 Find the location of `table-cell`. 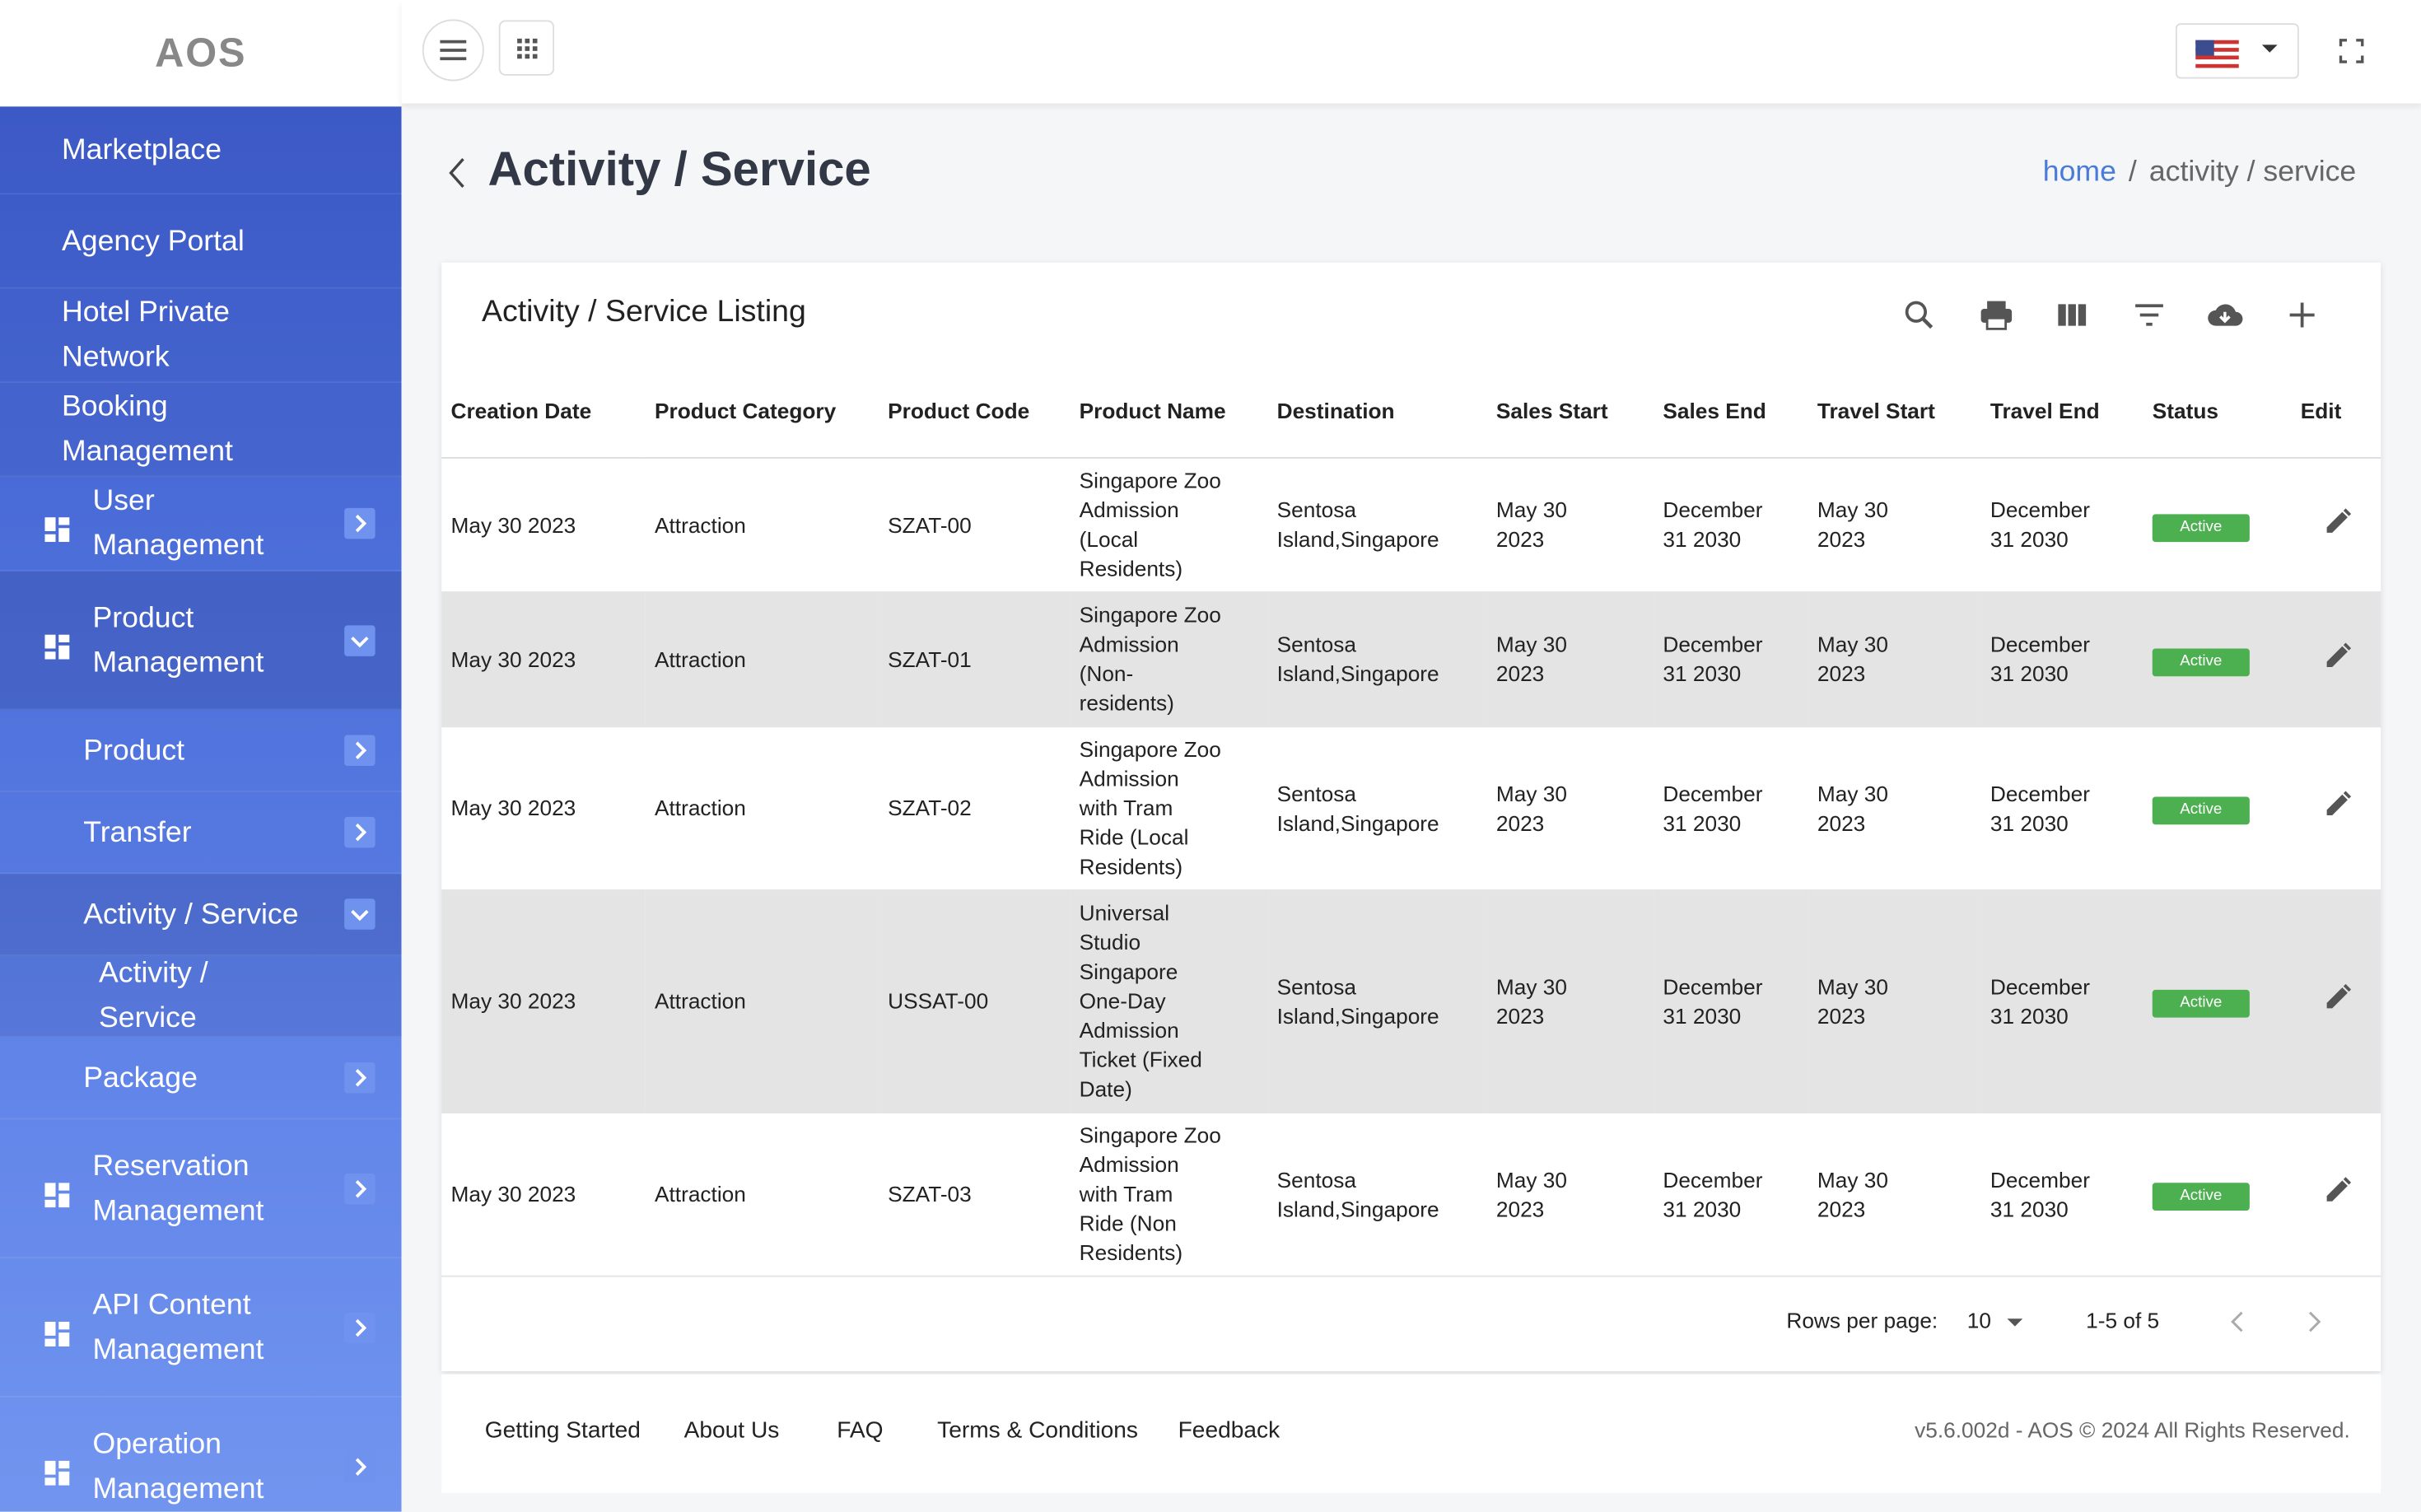

table-cell is located at coordinates (2336, 659).